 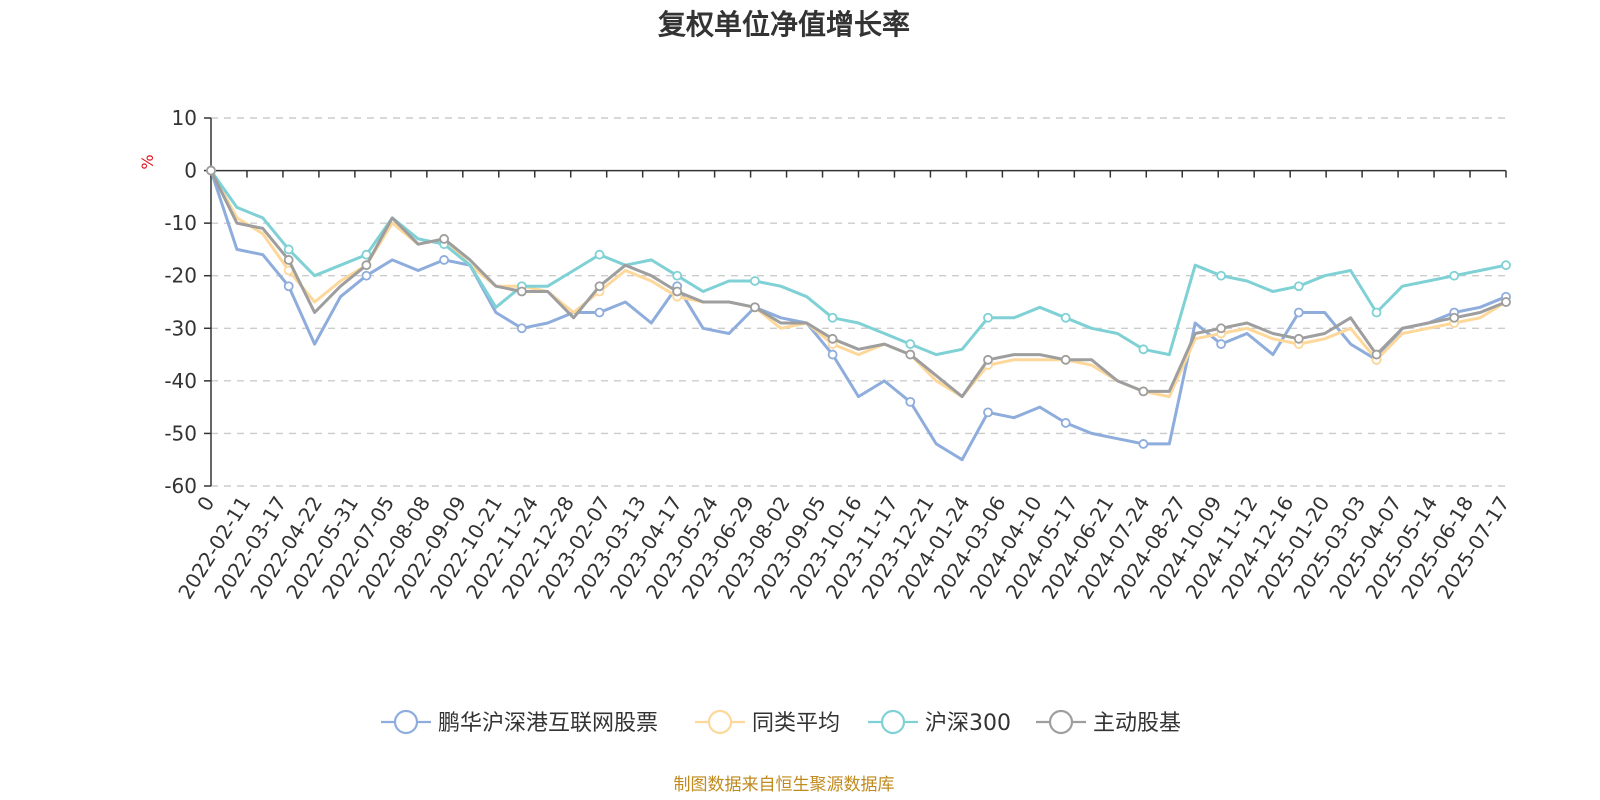 What do you see at coordinates (968, 723) in the screenshot?
I see `legend-label: 沪深300` at bounding box center [968, 723].